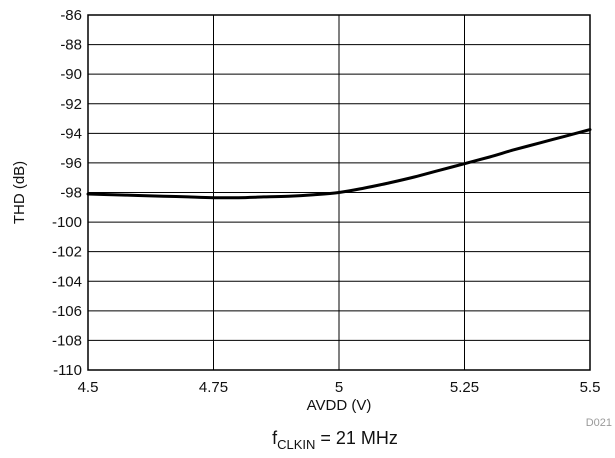 This screenshot has width=615, height=458. Describe the element at coordinates (356, 438) in the screenshot. I see `caption-rest: = 21 MHz` at that location.